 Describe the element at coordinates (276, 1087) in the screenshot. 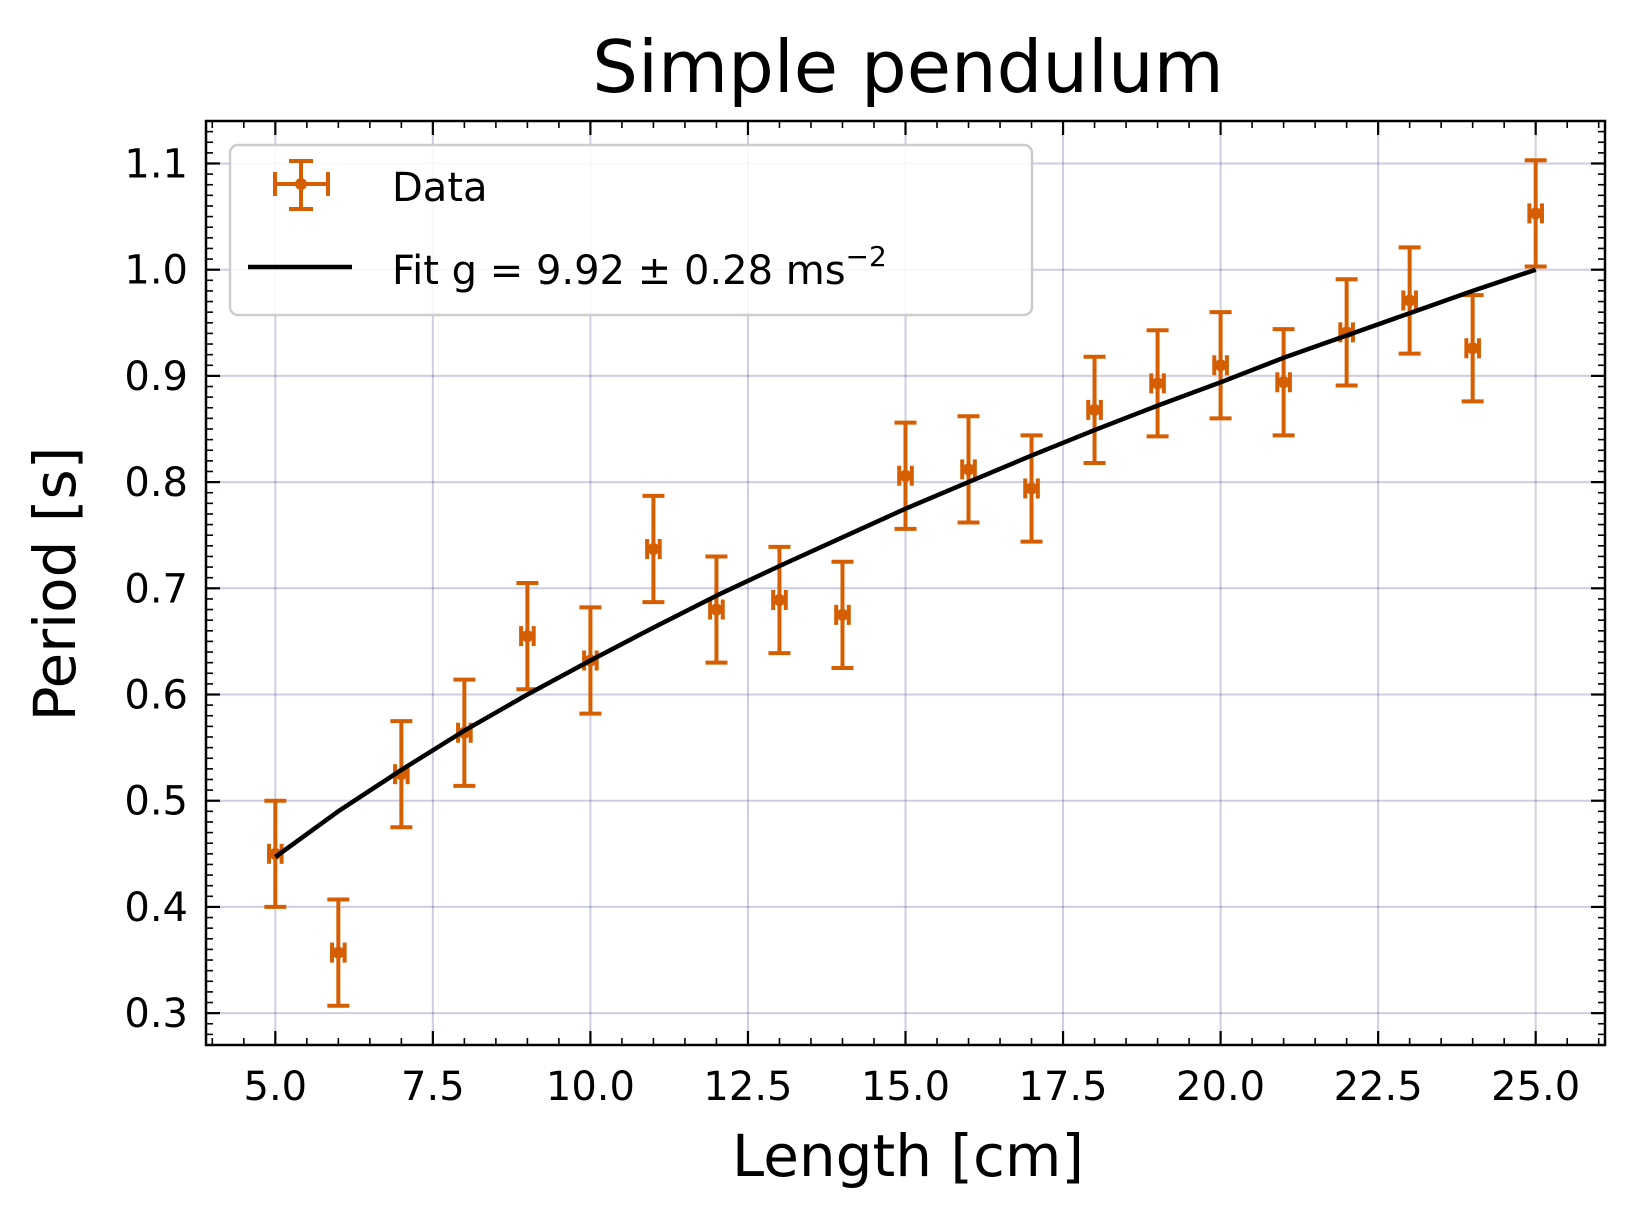

I see `x-tick-label: 5.0` at that location.